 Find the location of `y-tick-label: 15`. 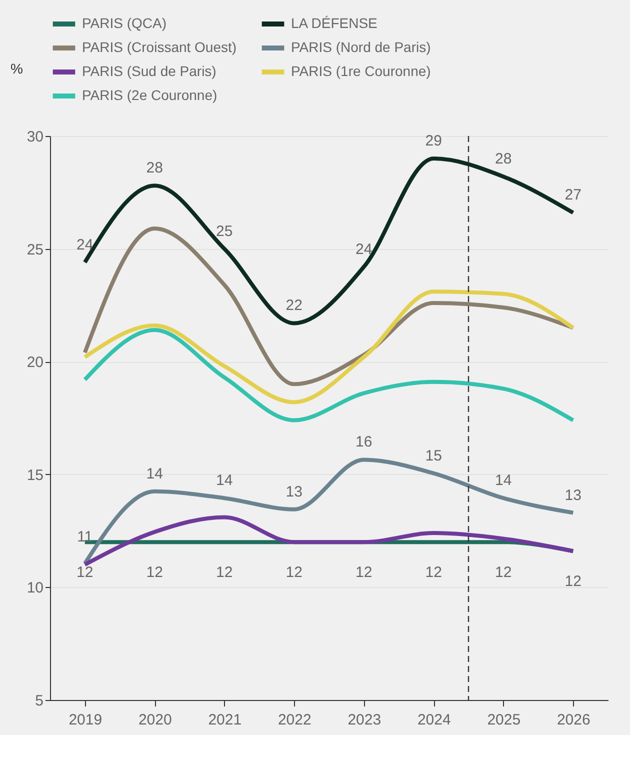

y-tick-label: 15 is located at coordinates (35, 475).